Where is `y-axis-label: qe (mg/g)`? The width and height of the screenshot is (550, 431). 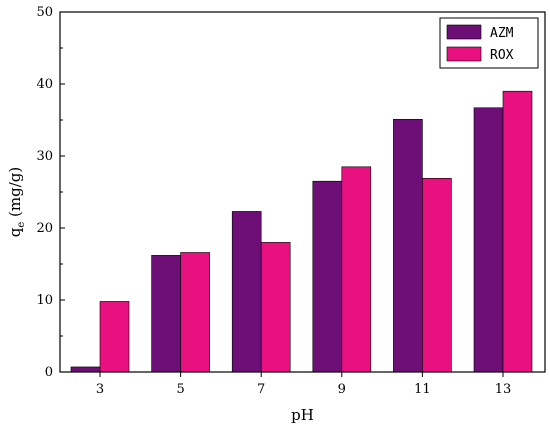 y-axis-label: qe (mg/g) is located at coordinates (16, 202).